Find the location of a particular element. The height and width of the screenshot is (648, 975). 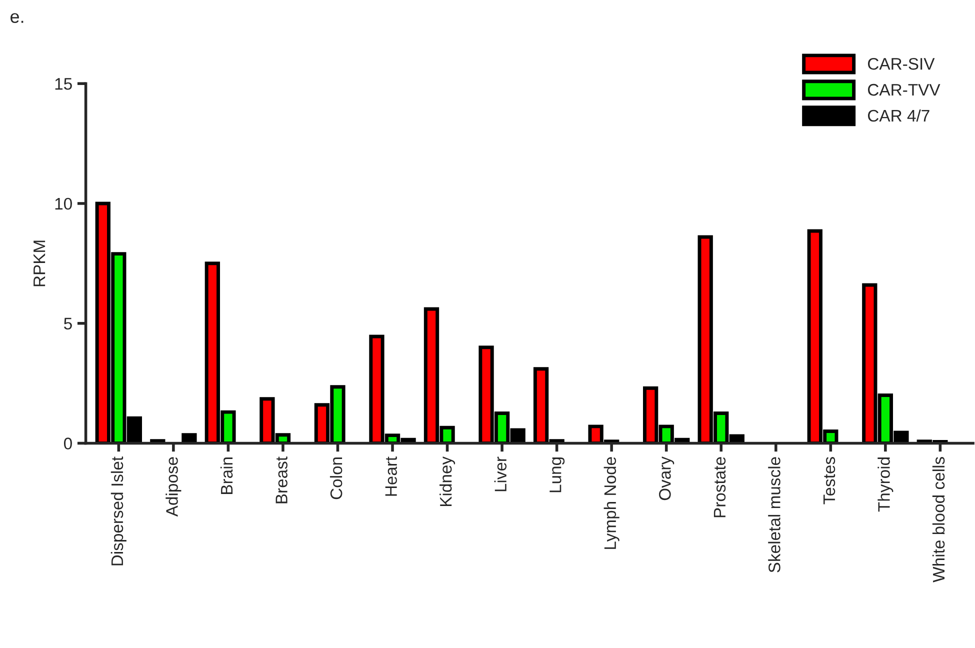

x-tick-label: Testes is located at coordinates (829, 480).